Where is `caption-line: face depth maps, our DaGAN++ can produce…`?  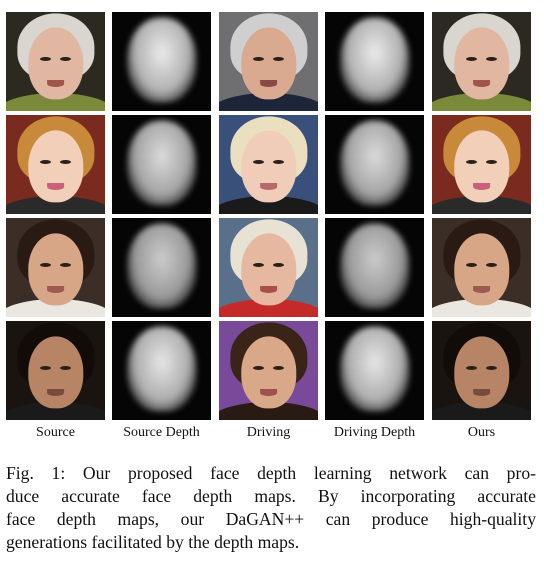 caption-line: face depth maps, our DaGAN++ can produce… is located at coordinates (271, 519).